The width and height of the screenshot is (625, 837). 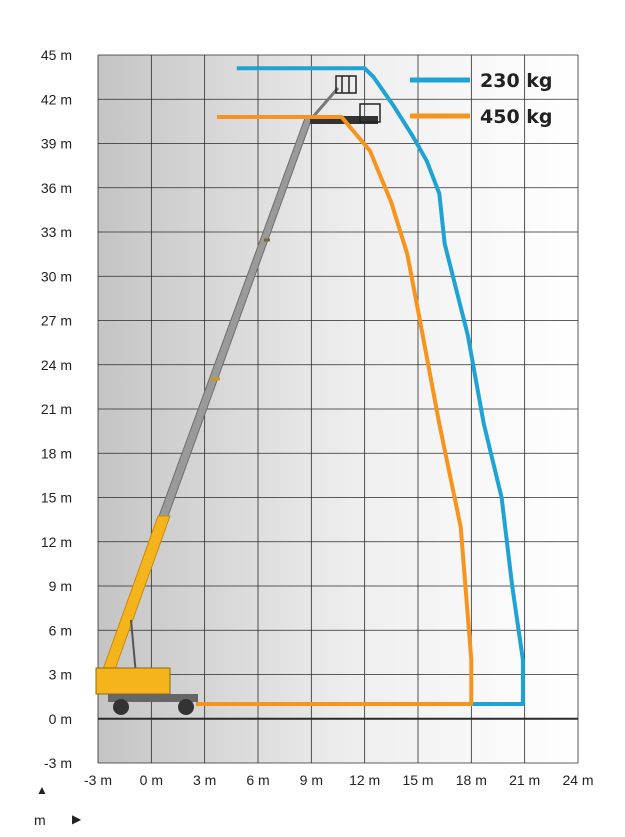 What do you see at coordinates (40, 820) in the screenshot?
I see `axis-key-unit: m` at bounding box center [40, 820].